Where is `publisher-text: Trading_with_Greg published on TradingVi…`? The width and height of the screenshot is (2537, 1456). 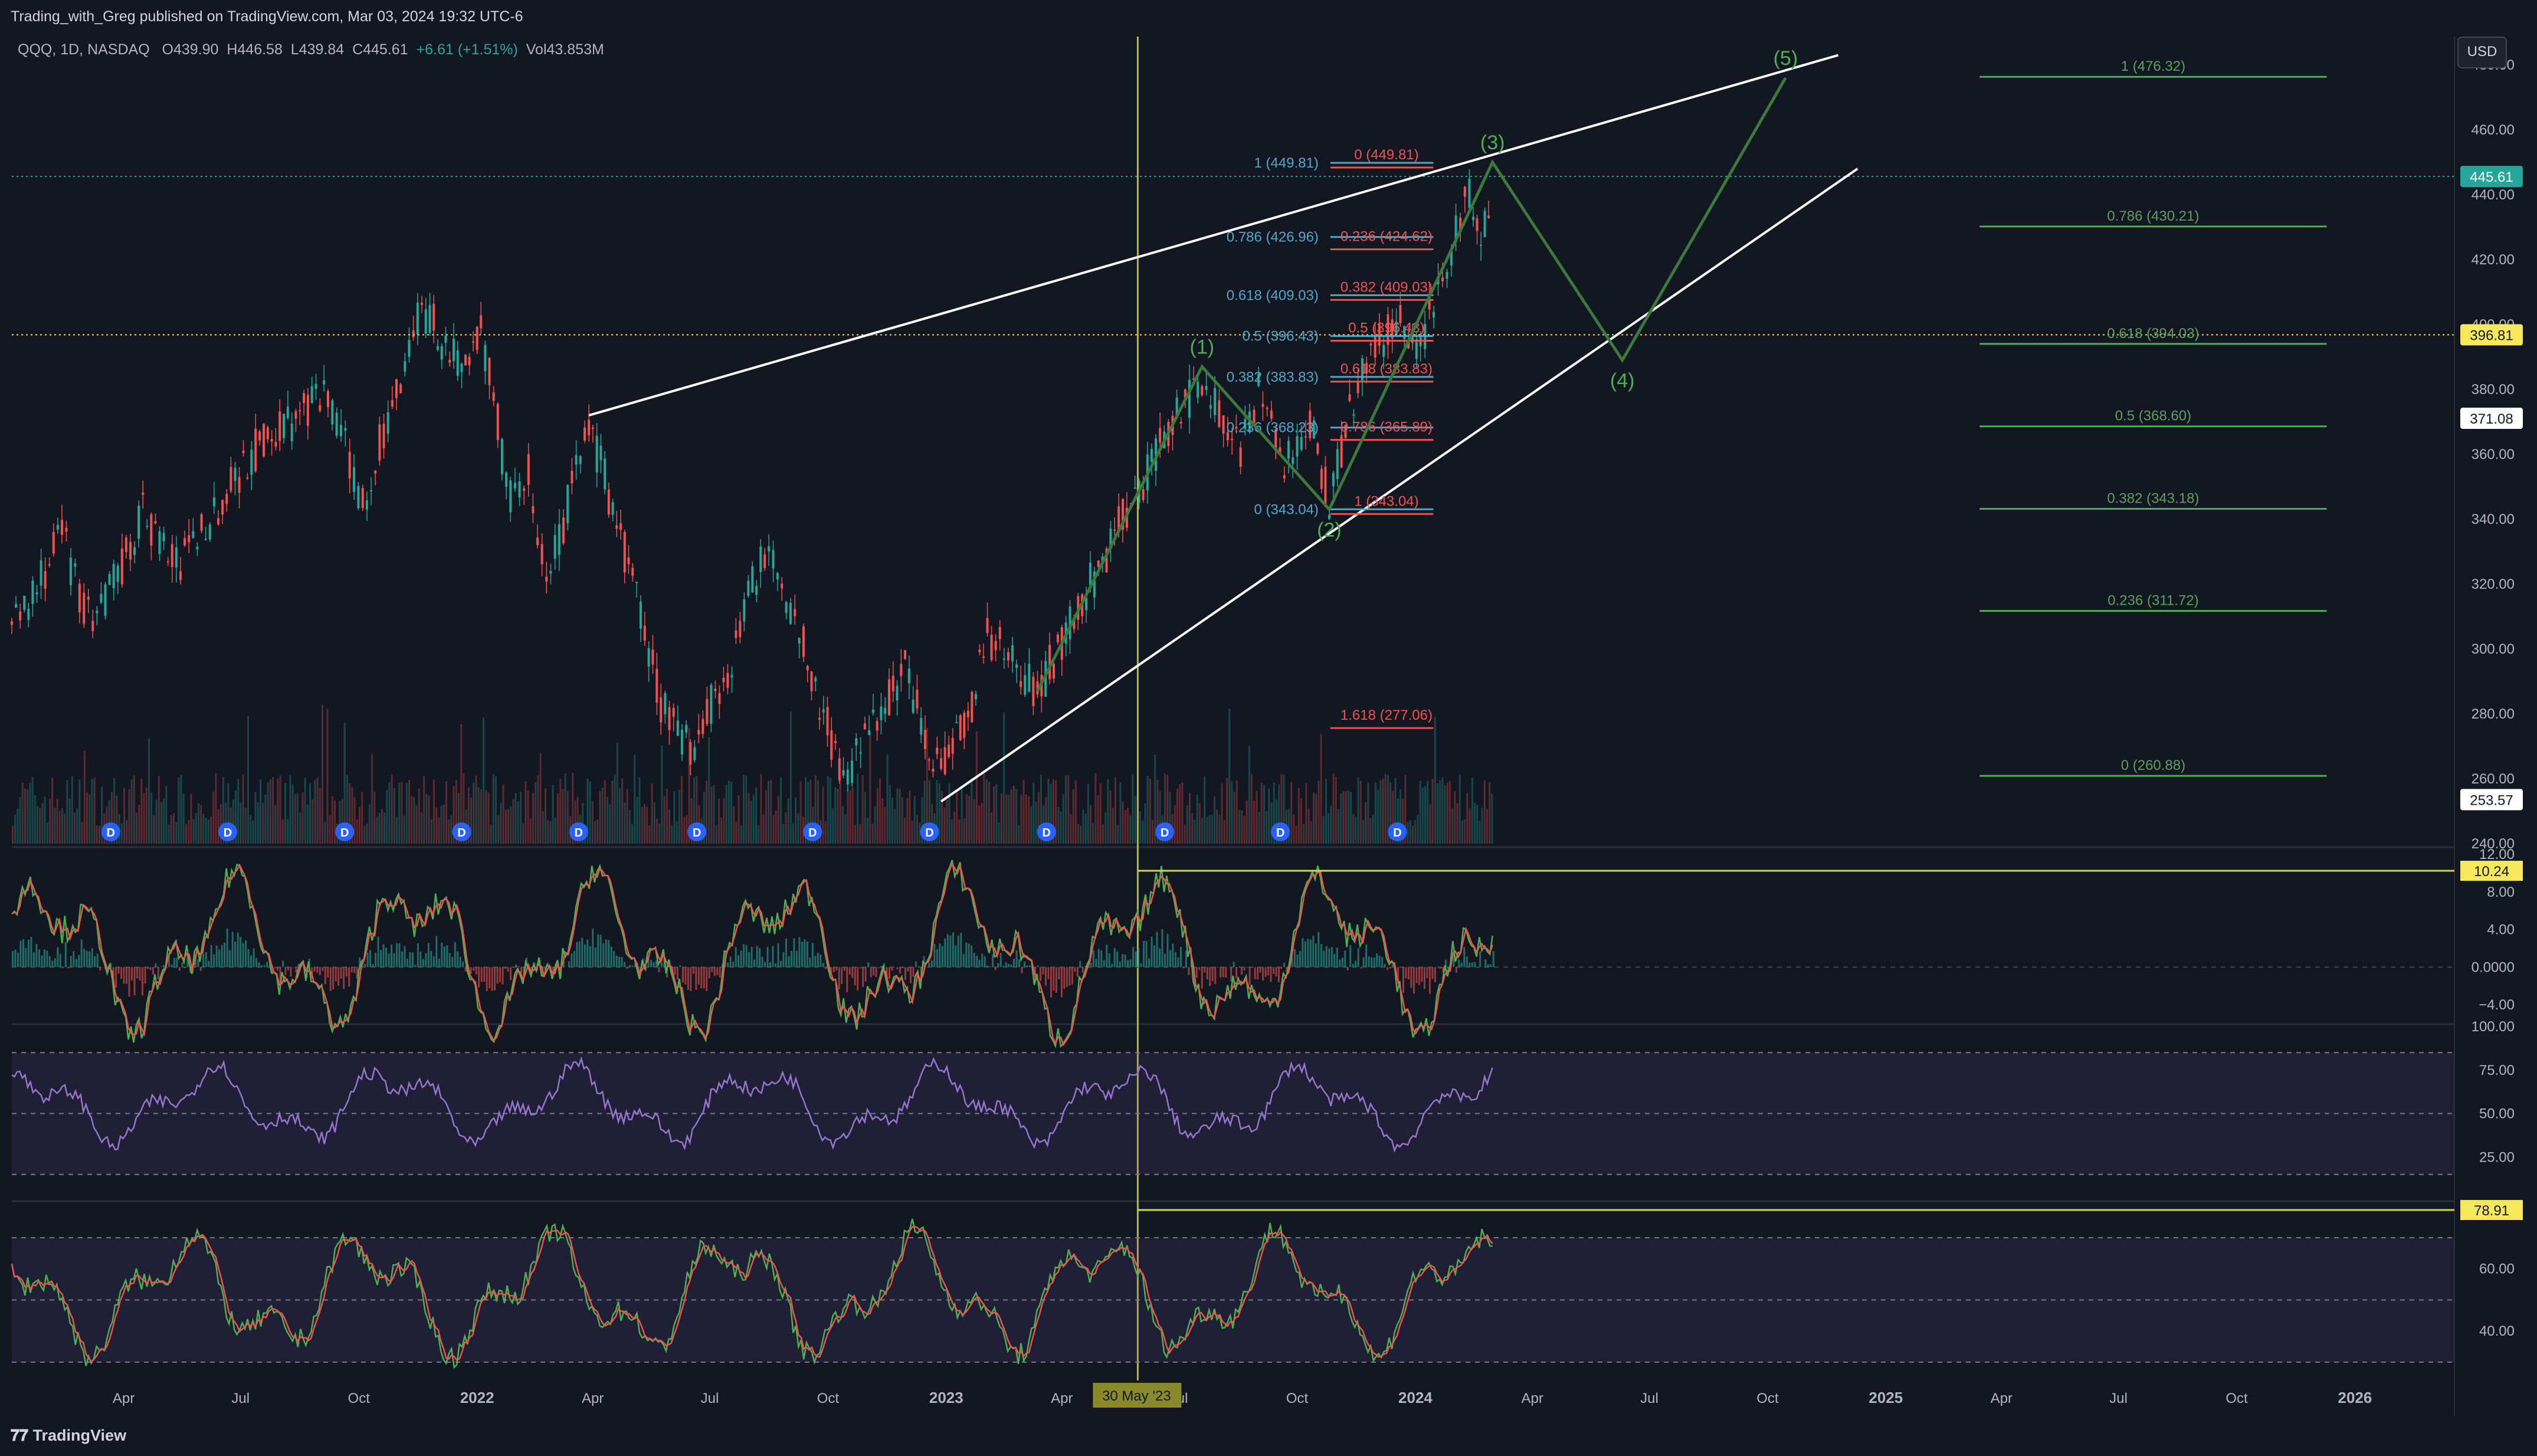 publisher-text: Trading_with_Greg published on TradingVi… is located at coordinates (267, 16).